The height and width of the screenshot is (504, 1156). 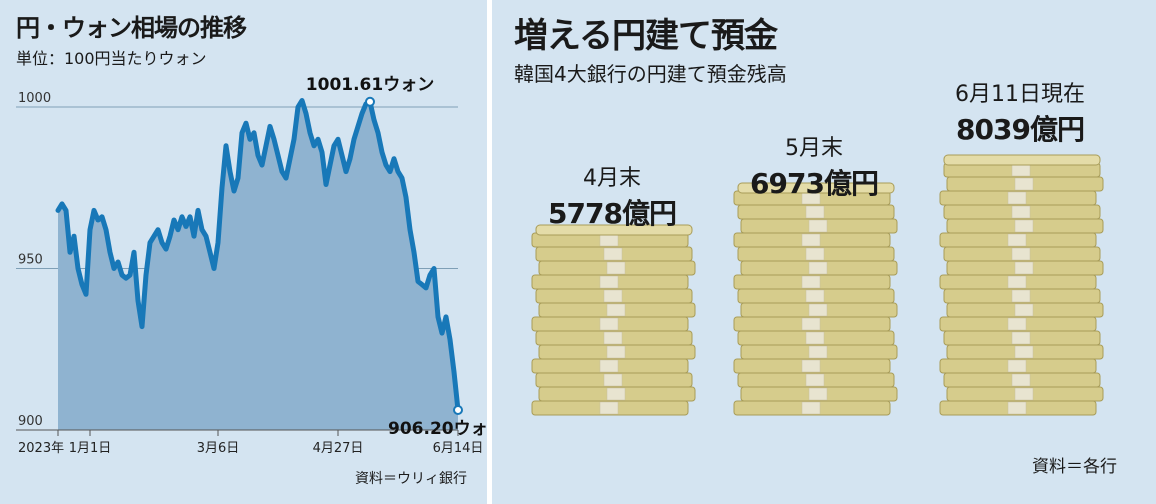 I want to click on x-tick-label: 6月14日, so click(x=458, y=448).